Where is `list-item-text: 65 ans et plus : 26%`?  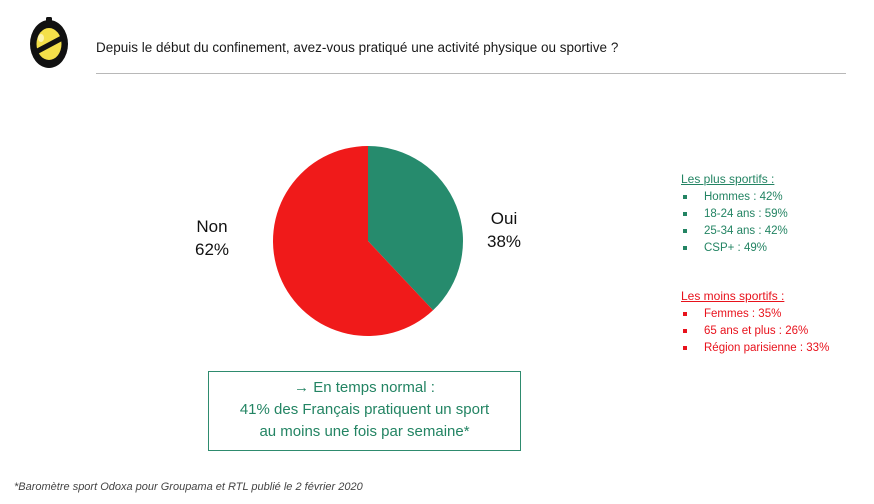 list-item-text: 65 ans et plus : 26% is located at coordinates (756, 331).